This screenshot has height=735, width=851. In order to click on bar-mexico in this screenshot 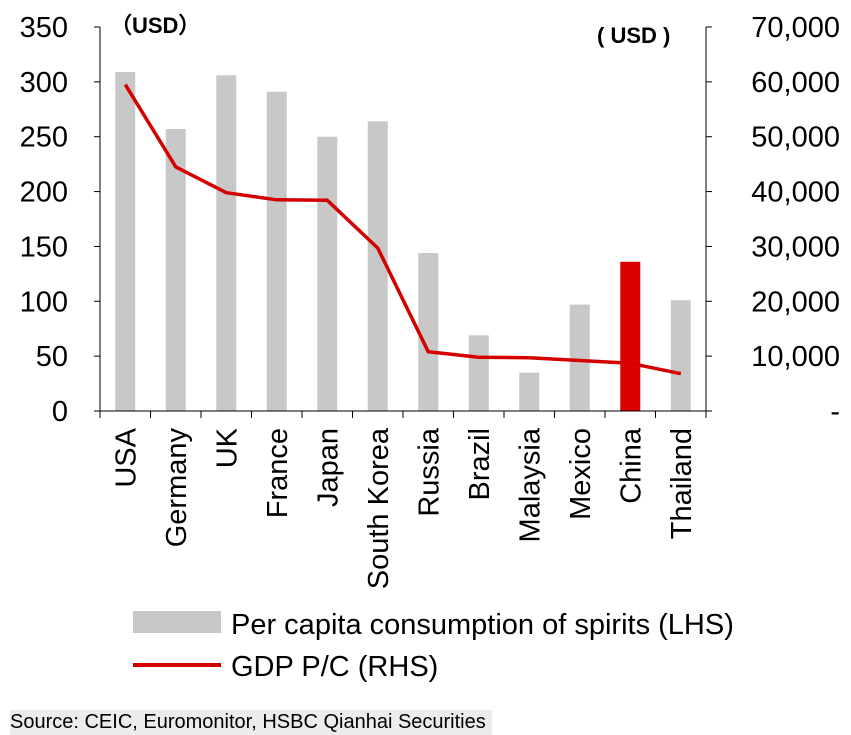, I will do `click(579, 357)`.